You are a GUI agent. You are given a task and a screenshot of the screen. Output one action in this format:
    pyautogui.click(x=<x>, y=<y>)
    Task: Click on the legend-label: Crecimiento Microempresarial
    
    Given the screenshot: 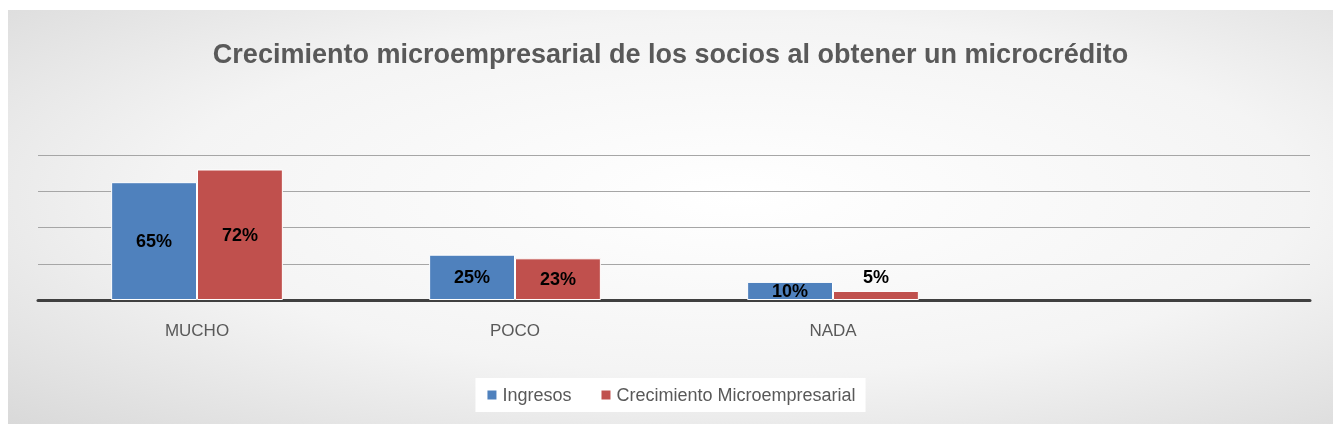 What is the action you would take?
    pyautogui.click(x=736, y=395)
    